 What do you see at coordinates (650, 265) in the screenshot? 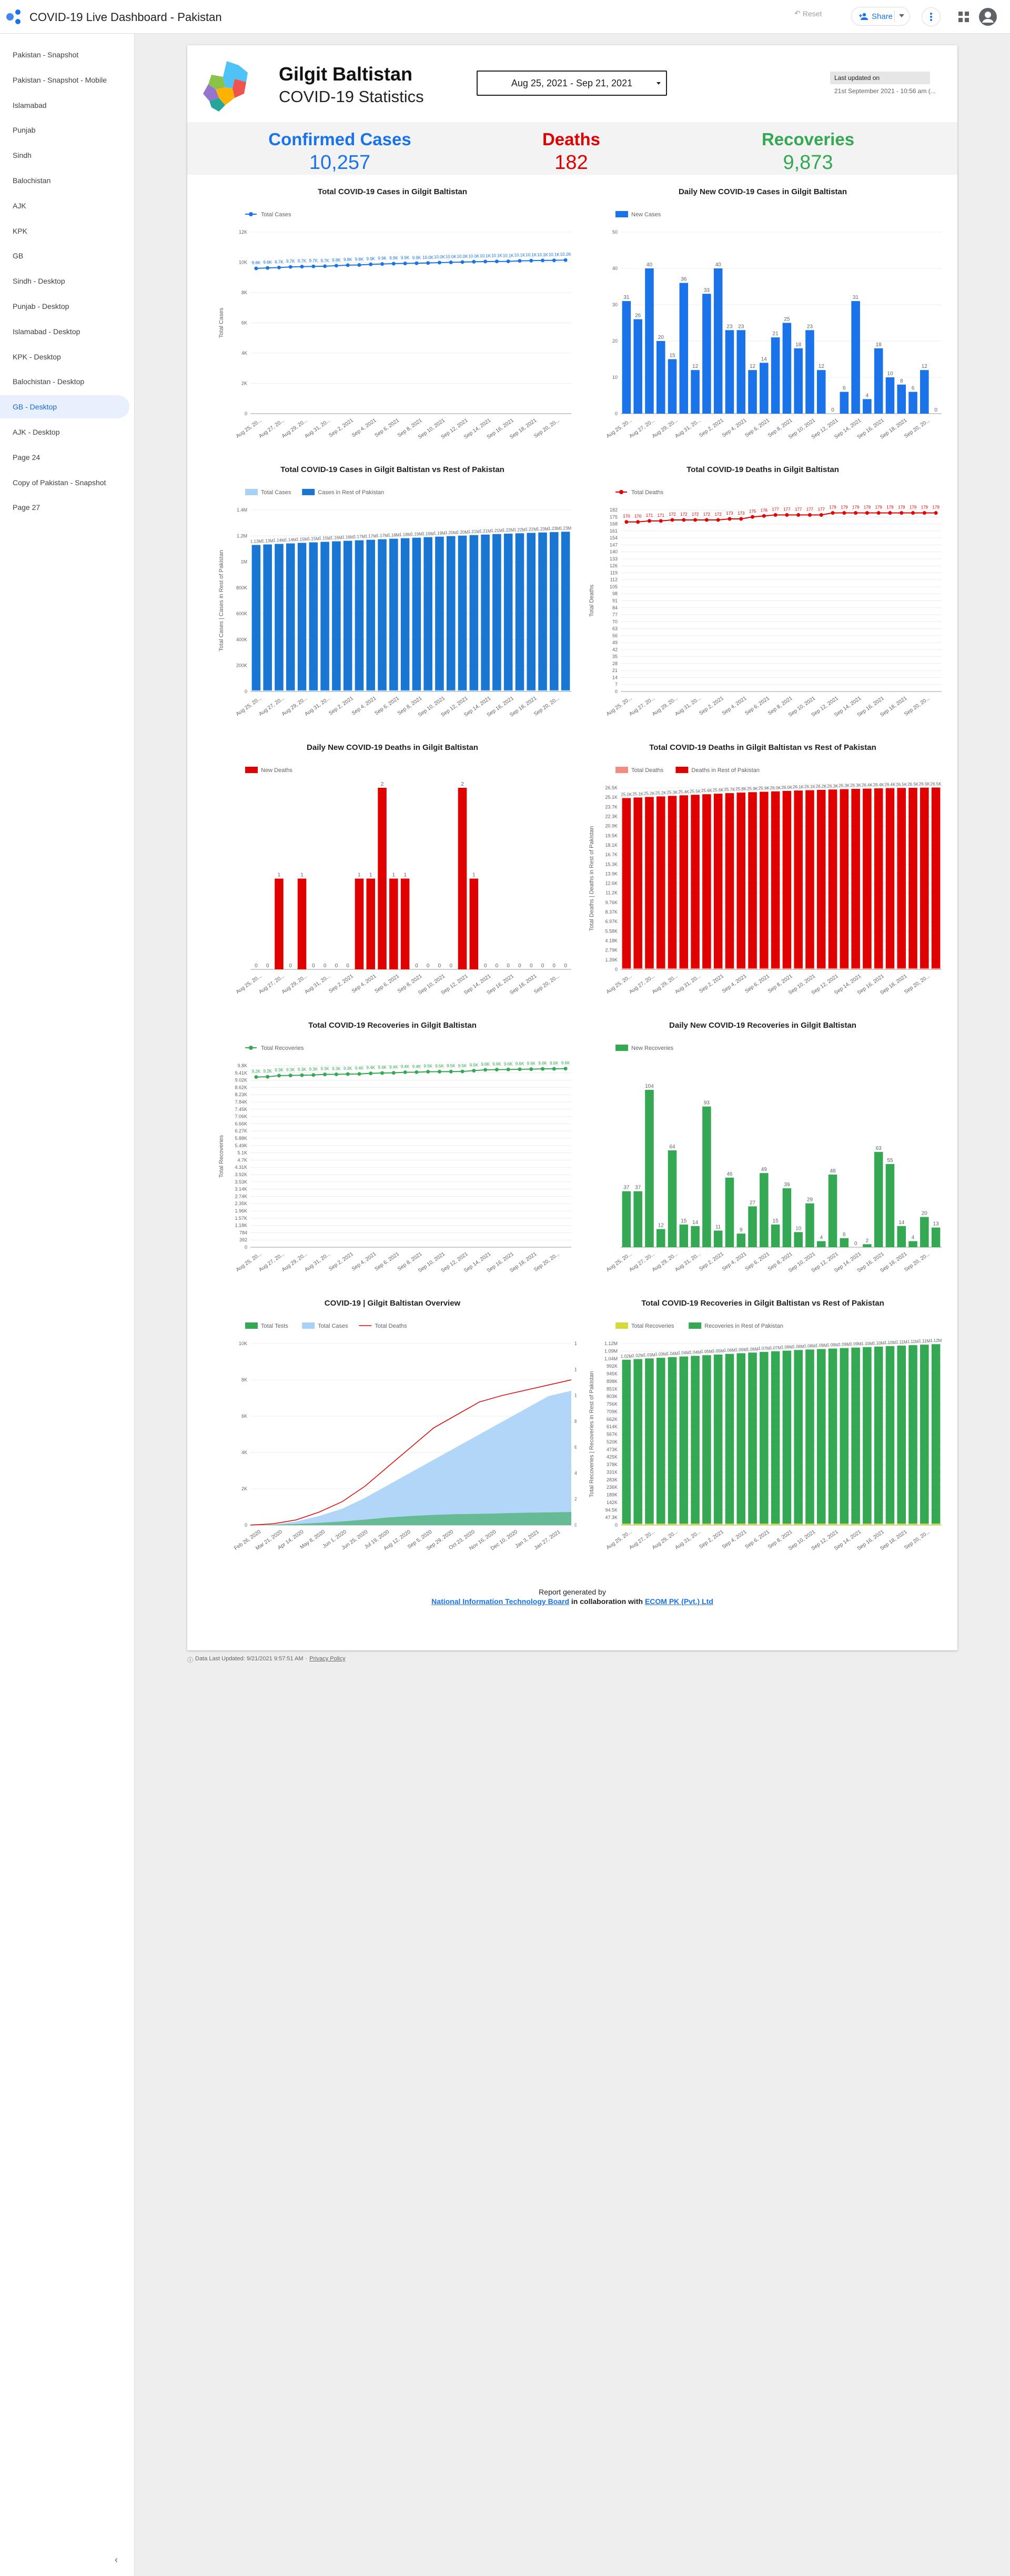
I see `bar-value-label: 40` at bounding box center [650, 265].